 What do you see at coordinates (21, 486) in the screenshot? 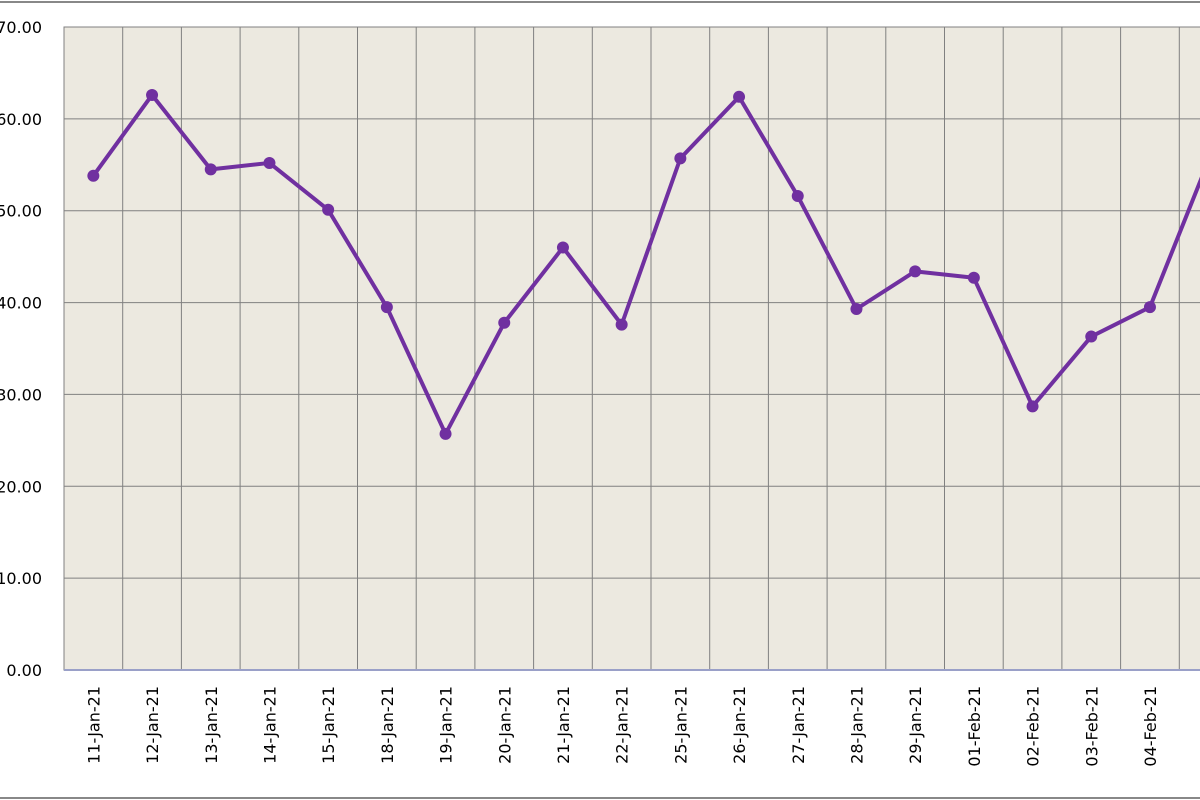
I see `y-tick-label: 20.00` at bounding box center [21, 486].